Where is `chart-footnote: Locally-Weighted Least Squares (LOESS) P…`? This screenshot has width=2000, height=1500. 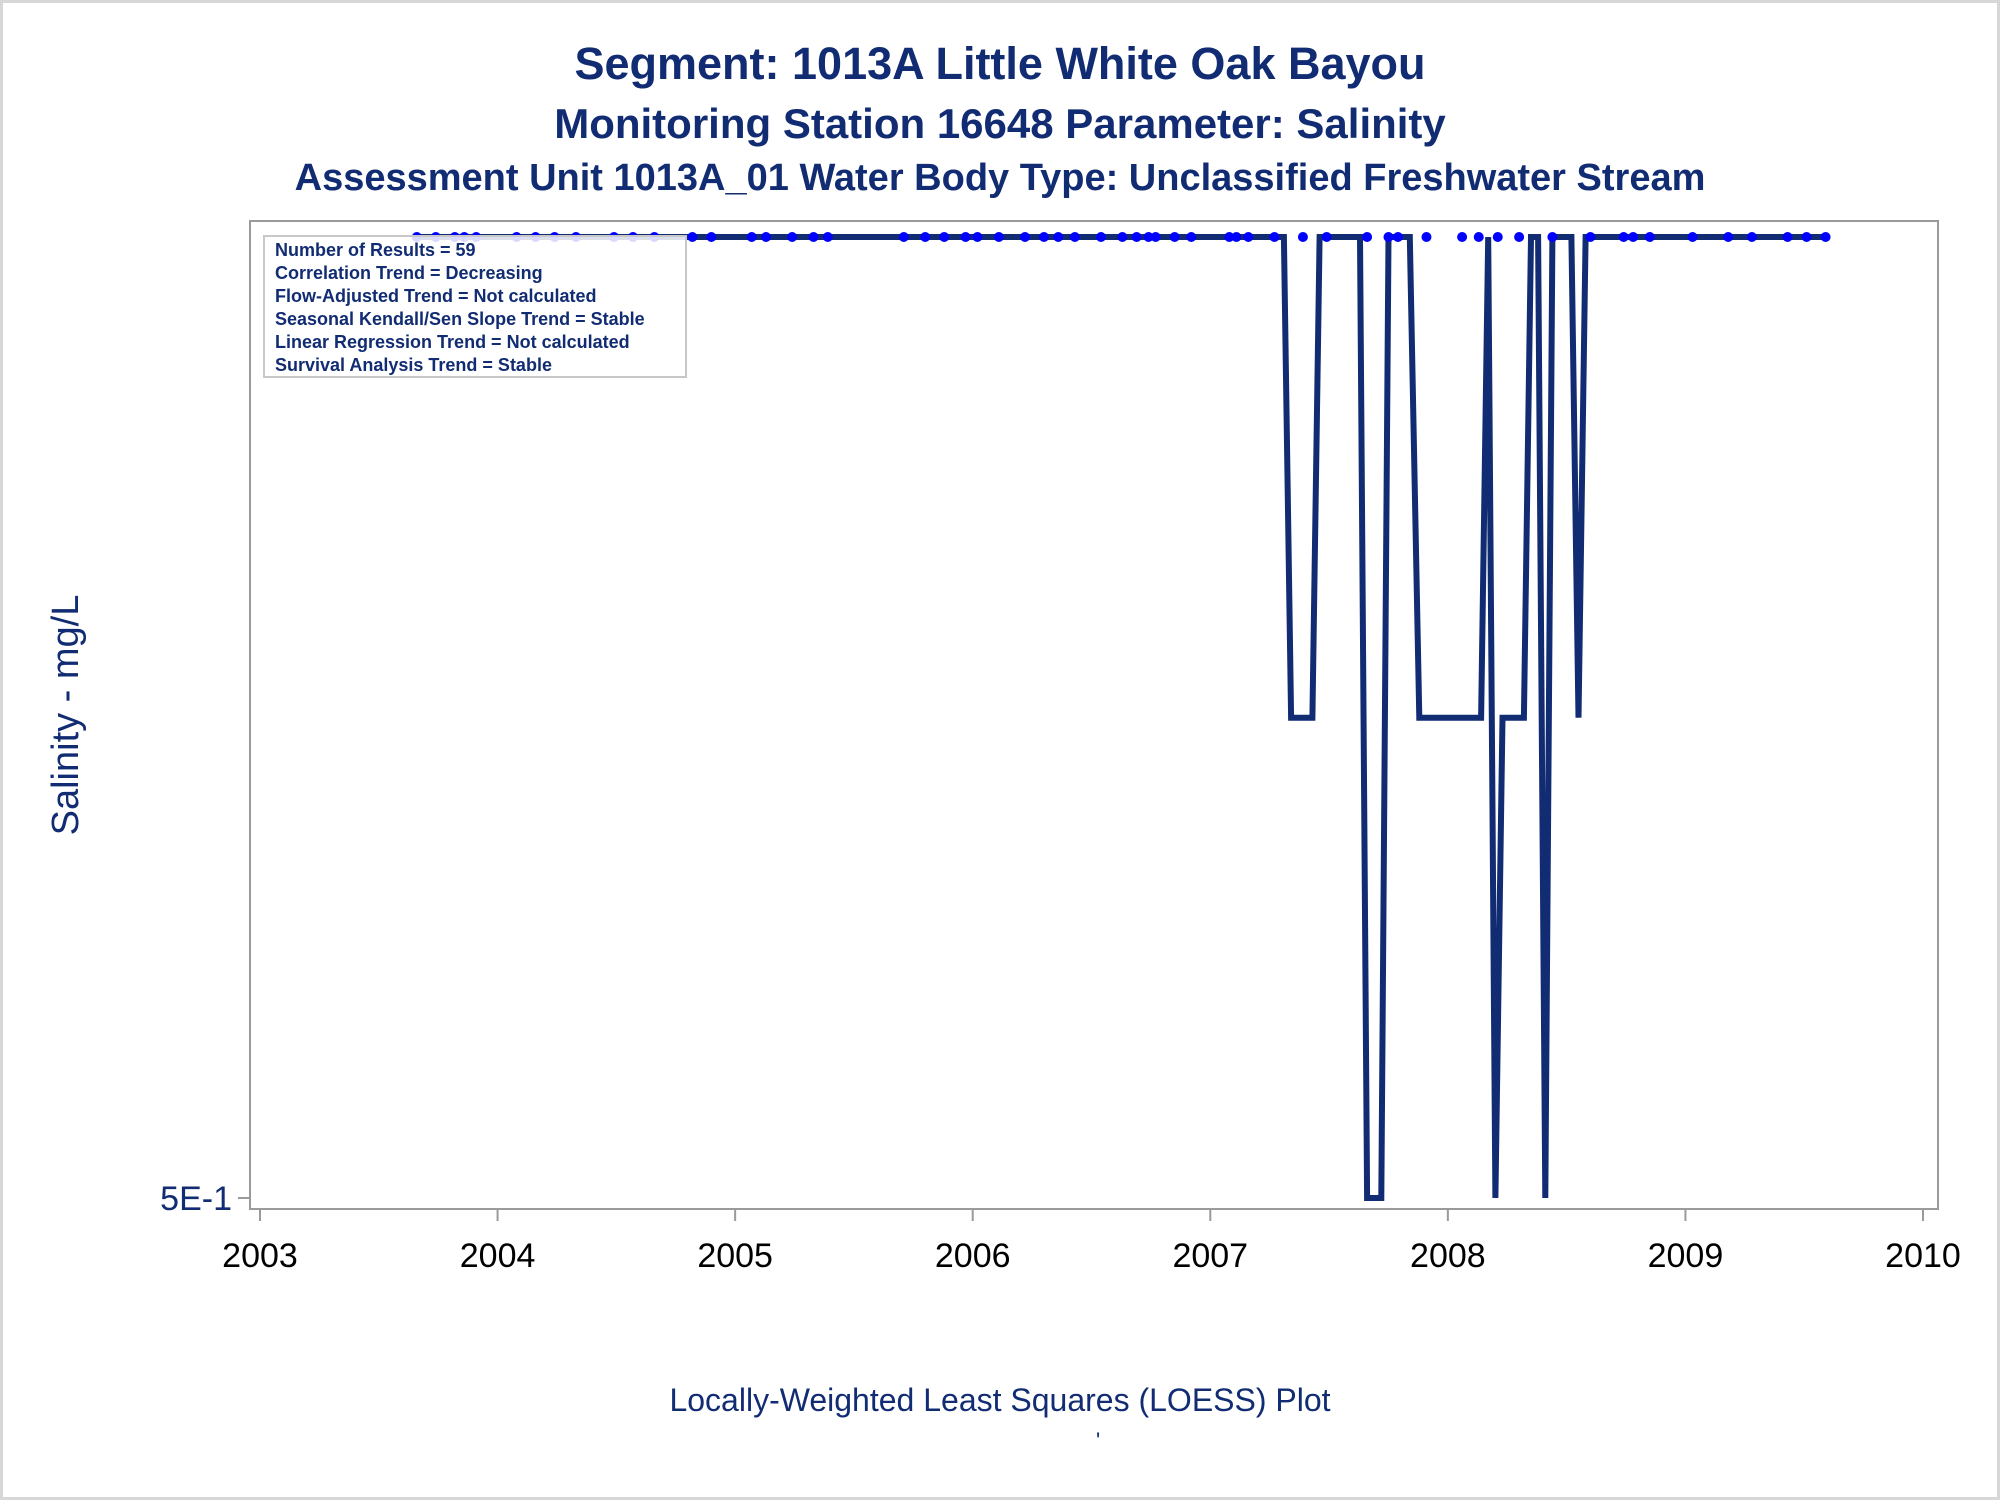
chart-footnote: Locally-Weighted Least Squares (LOESS) P… is located at coordinates (1000, 1400).